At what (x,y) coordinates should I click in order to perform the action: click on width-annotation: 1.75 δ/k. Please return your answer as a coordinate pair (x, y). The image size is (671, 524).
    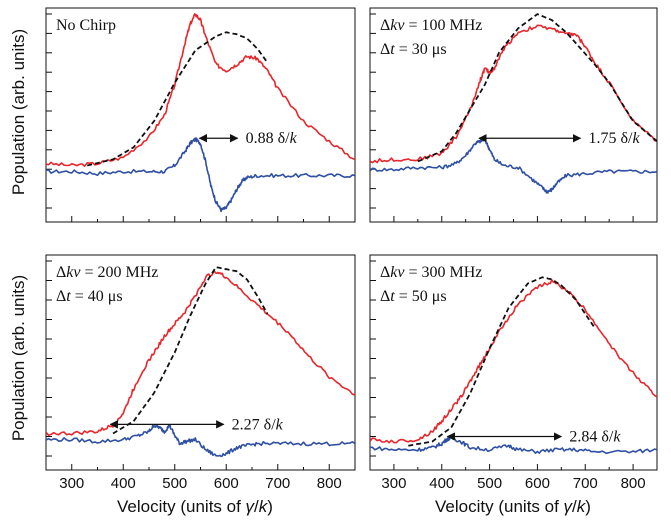
    Looking at the image, I should click on (614, 138).